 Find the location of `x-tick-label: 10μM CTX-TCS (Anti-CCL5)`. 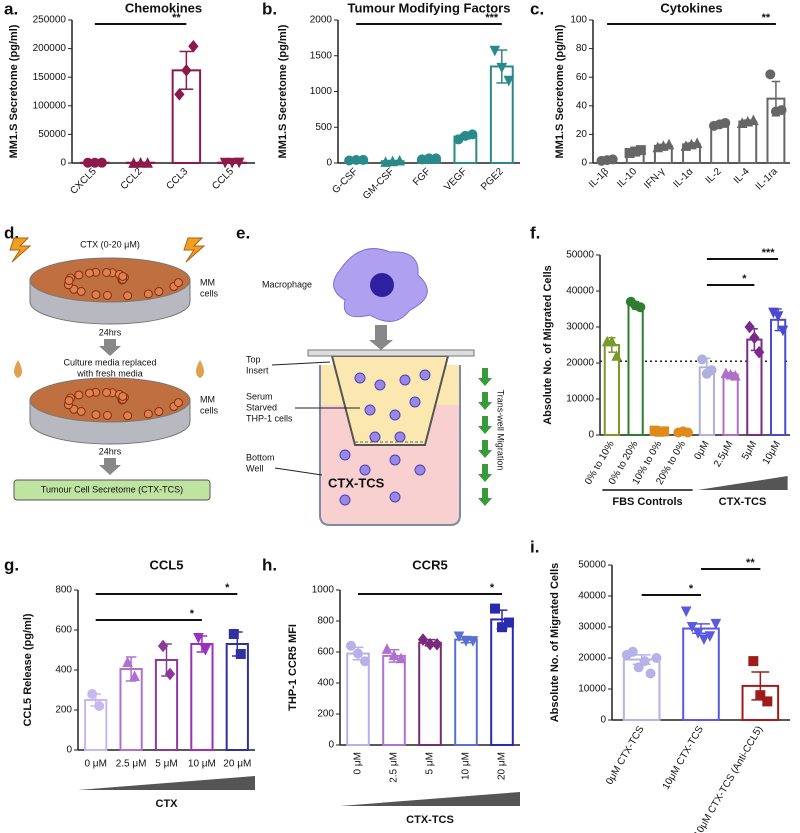

x-tick-label: 10μM CTX-TCS (Anti-CCL5) is located at coordinates (728, 778).